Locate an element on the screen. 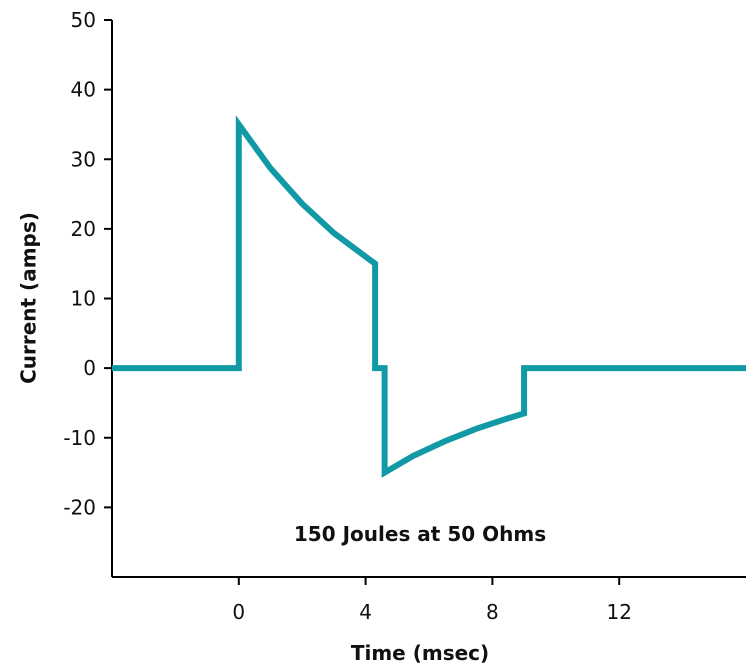 Image resolution: width=748 pixels, height=666 pixels. x-tick-label: 4 is located at coordinates (365, 612).